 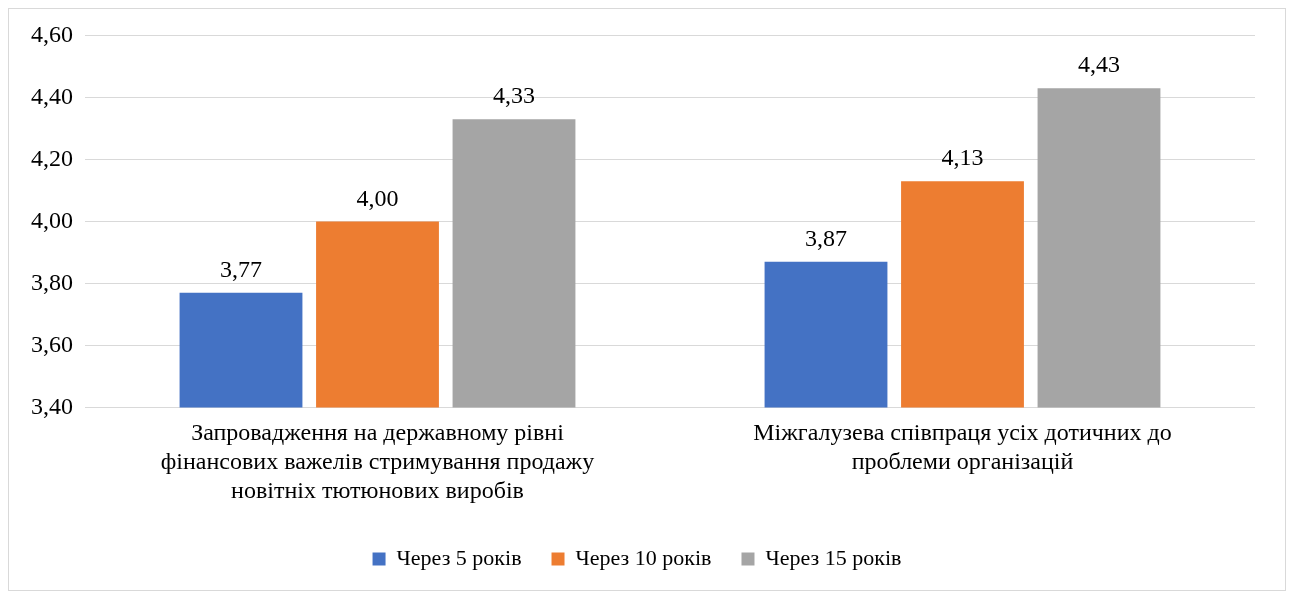 I want to click on legend-label: Через 15 років, so click(x=833, y=557).